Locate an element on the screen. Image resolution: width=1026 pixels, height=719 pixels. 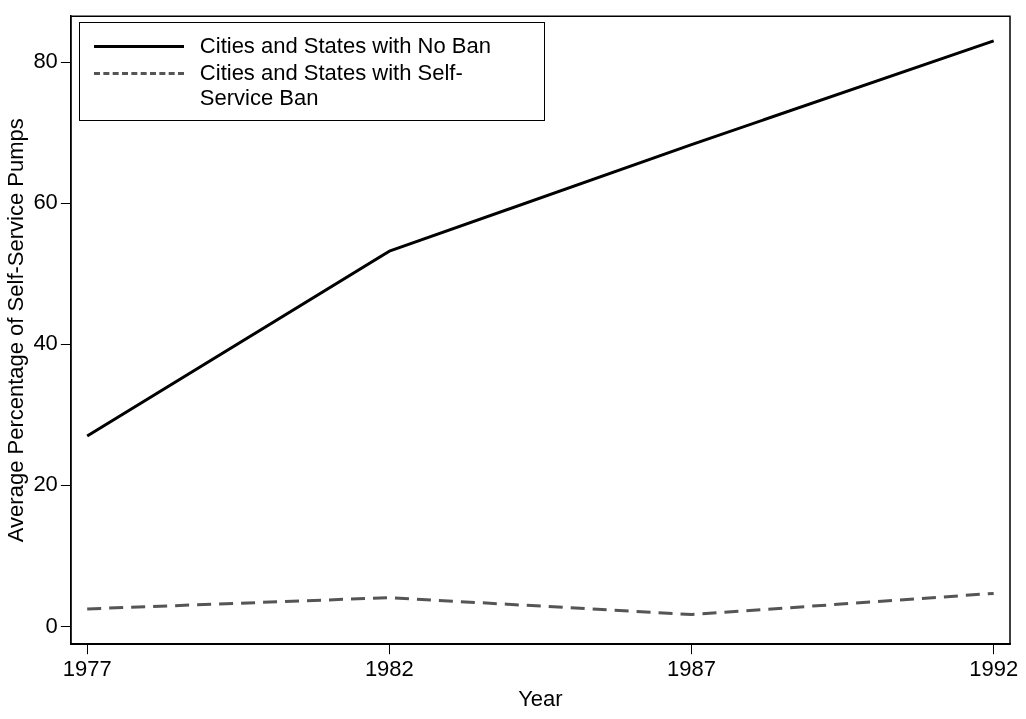
y-tick-label: 0 is located at coordinates (51, 625).